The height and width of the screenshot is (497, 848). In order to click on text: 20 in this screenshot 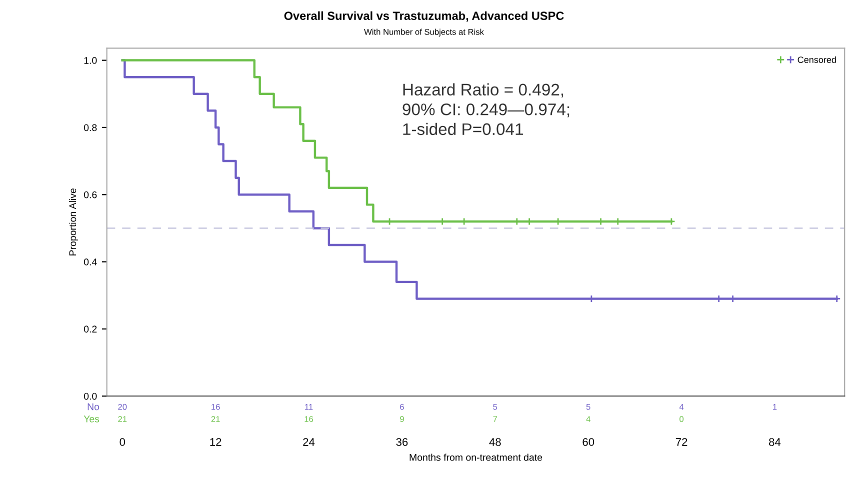, I will do `click(122, 407)`.